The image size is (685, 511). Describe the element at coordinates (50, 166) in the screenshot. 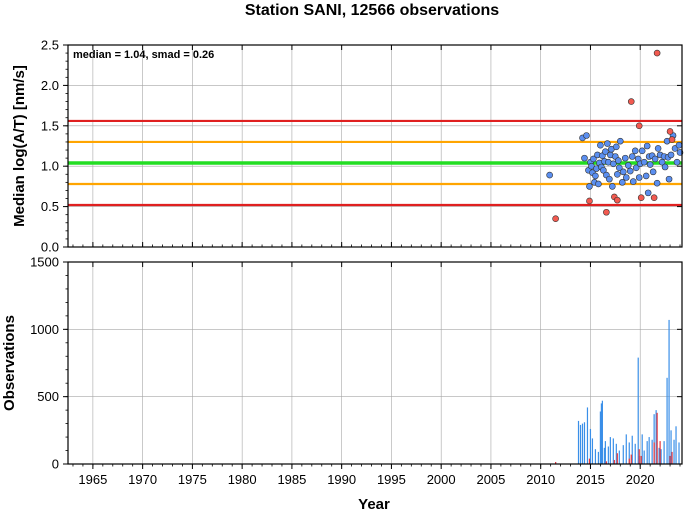

I see `y-tick-label: 1.0` at that location.